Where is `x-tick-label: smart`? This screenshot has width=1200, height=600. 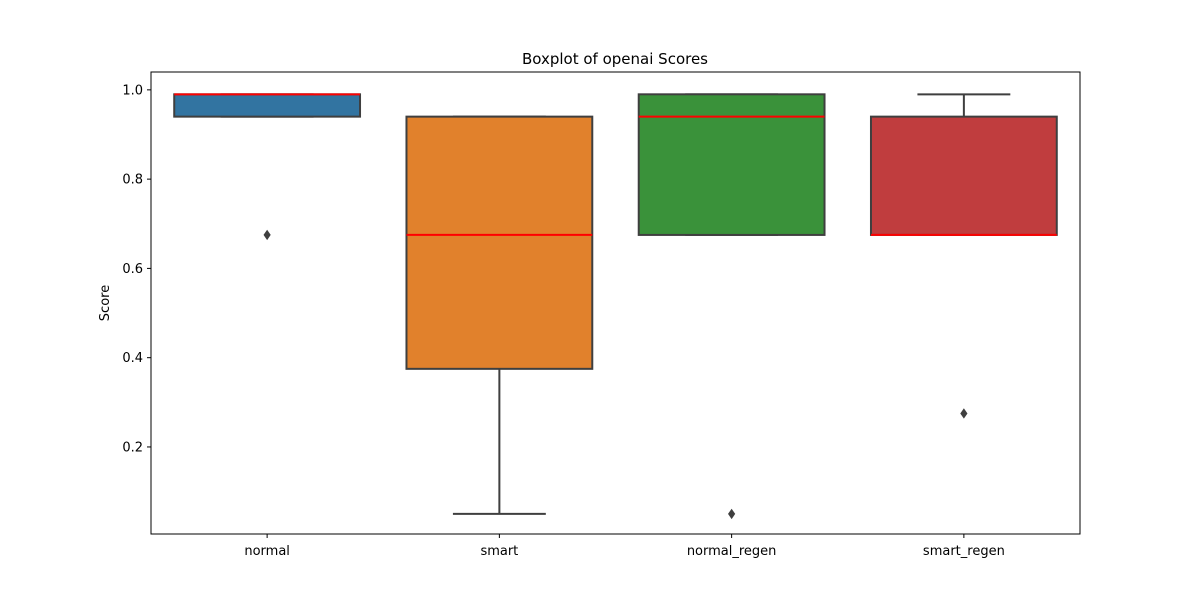
x-tick-label: smart is located at coordinates (499, 551).